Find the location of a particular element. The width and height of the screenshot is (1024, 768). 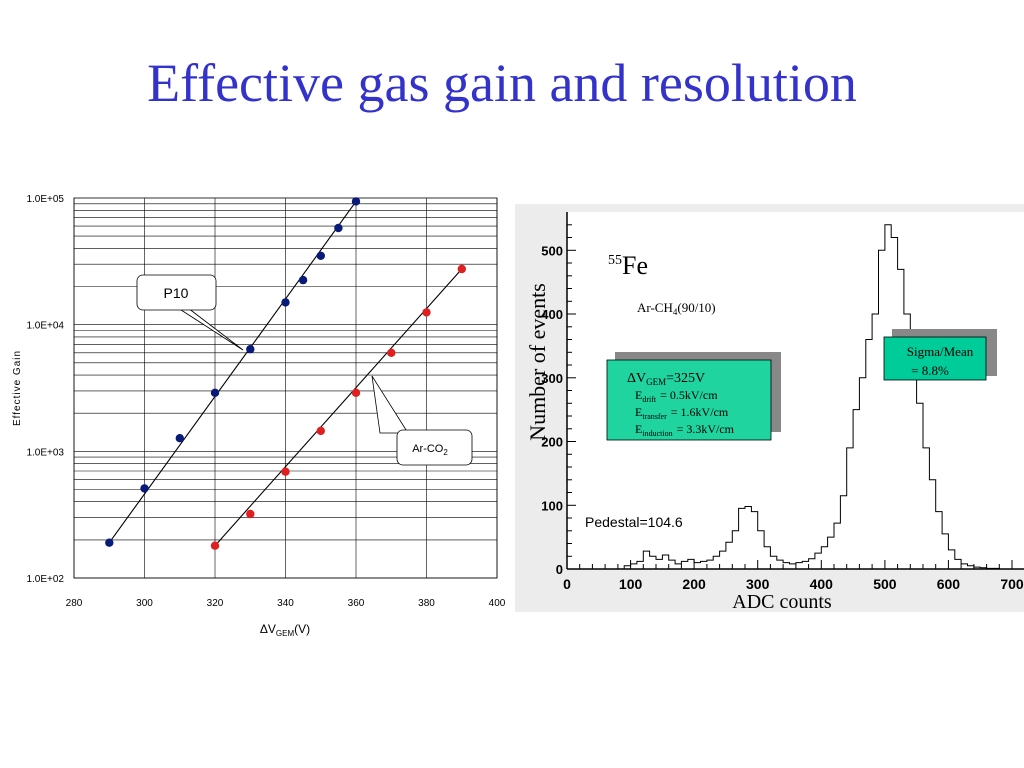

spectrum-y-tick-label: 100 is located at coordinates (552, 505).